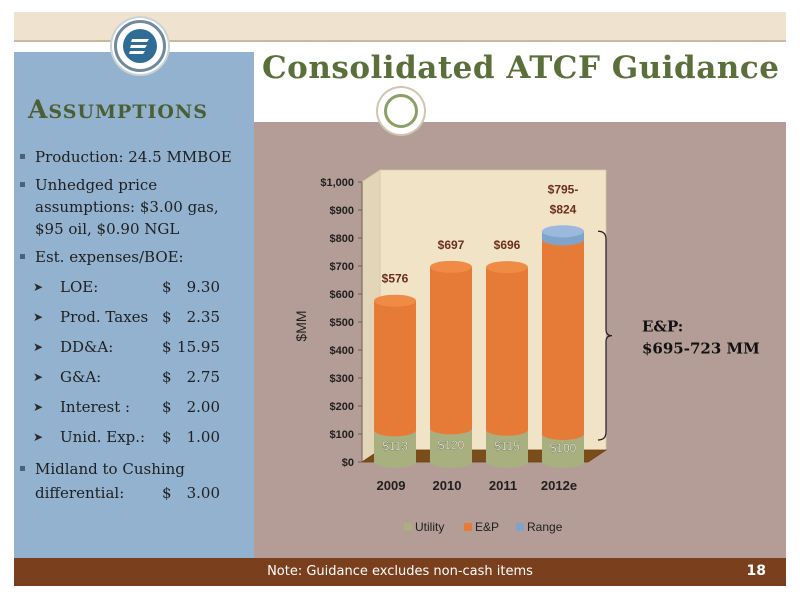 The height and width of the screenshot is (600, 800). I want to click on total-data-label: $696, so click(507, 245).